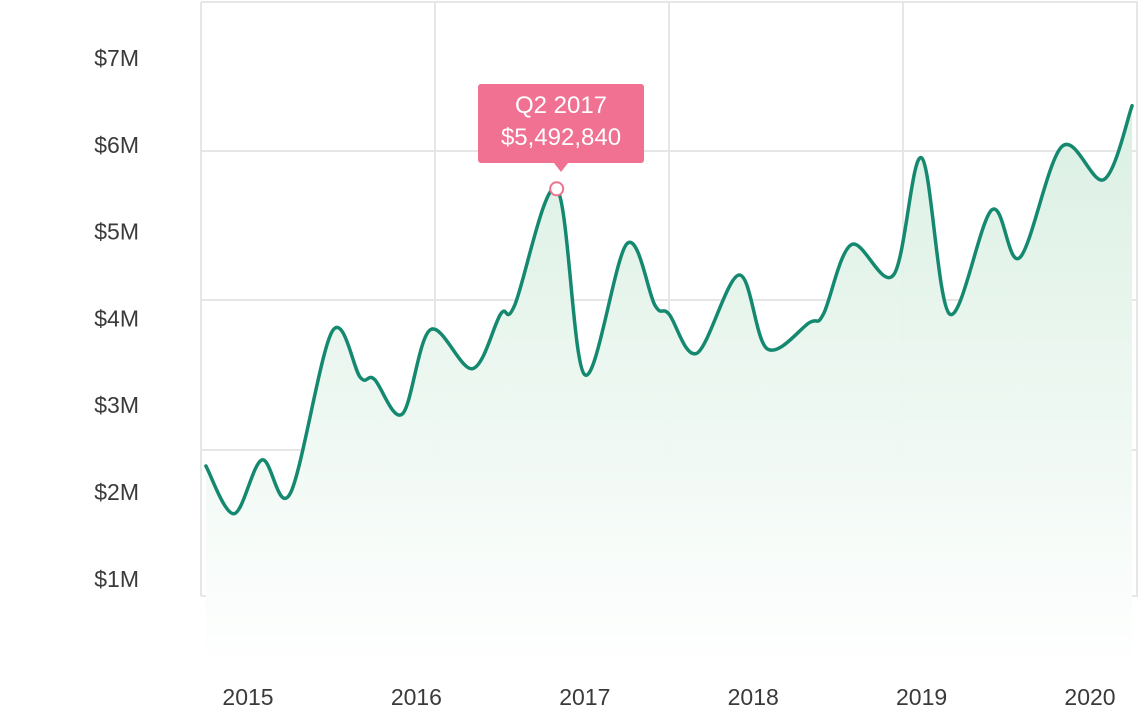 The height and width of the screenshot is (713, 1140). What do you see at coordinates (416, 697) in the screenshot?
I see `x-tick-label: 2016` at bounding box center [416, 697].